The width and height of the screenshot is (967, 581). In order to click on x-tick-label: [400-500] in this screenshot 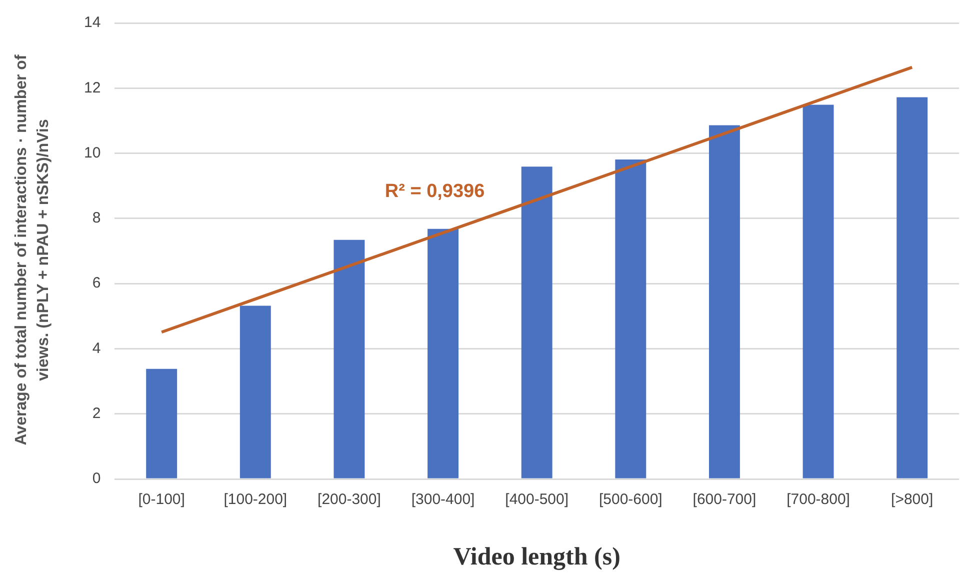, I will do `click(537, 499)`.